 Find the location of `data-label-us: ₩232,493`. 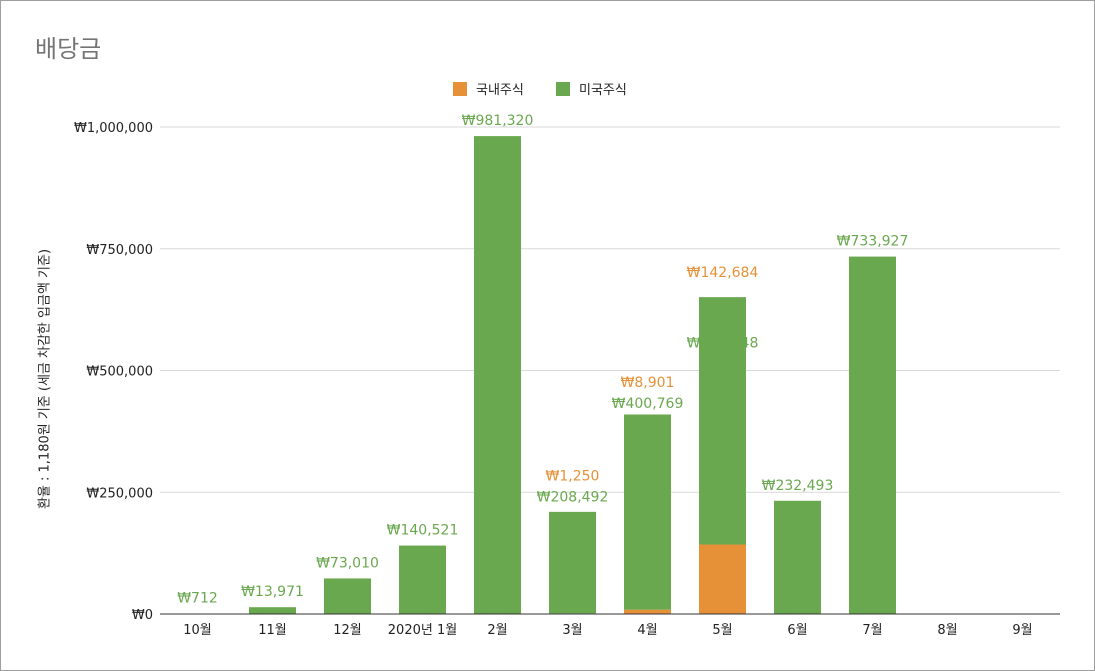

data-label-us: ₩232,493 is located at coordinates (798, 486).